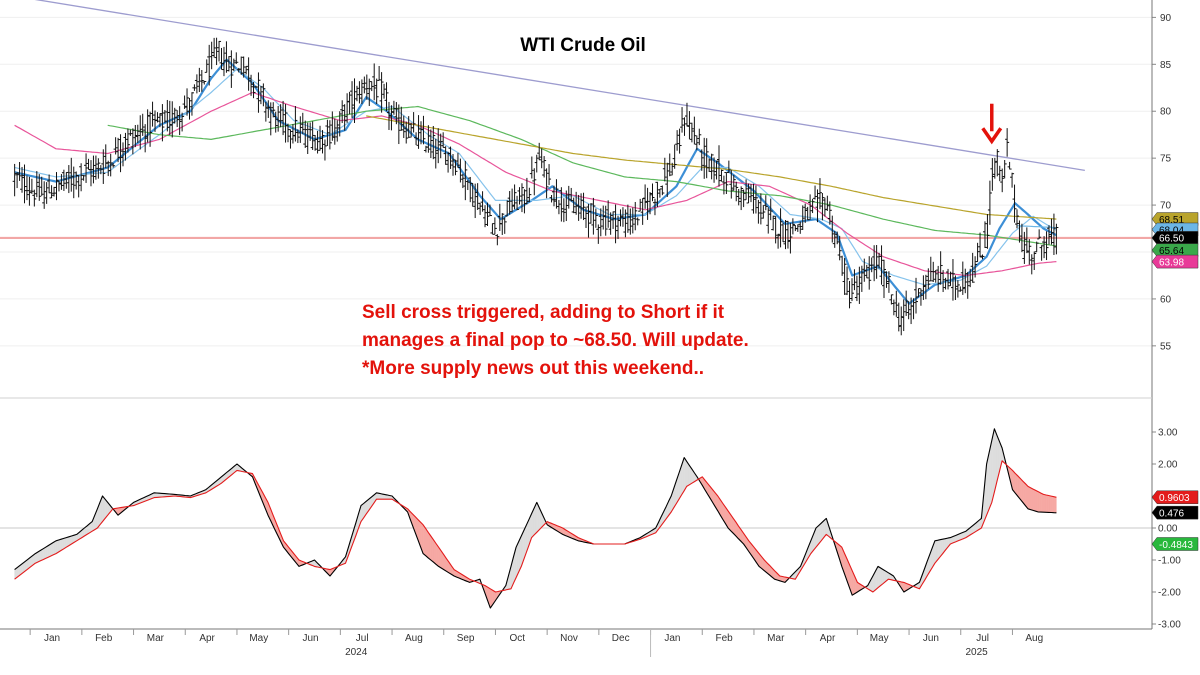 This screenshot has height=675, width=1200. What do you see at coordinates (362, 638) in the screenshot?
I see `x-month-label: Jul` at bounding box center [362, 638].